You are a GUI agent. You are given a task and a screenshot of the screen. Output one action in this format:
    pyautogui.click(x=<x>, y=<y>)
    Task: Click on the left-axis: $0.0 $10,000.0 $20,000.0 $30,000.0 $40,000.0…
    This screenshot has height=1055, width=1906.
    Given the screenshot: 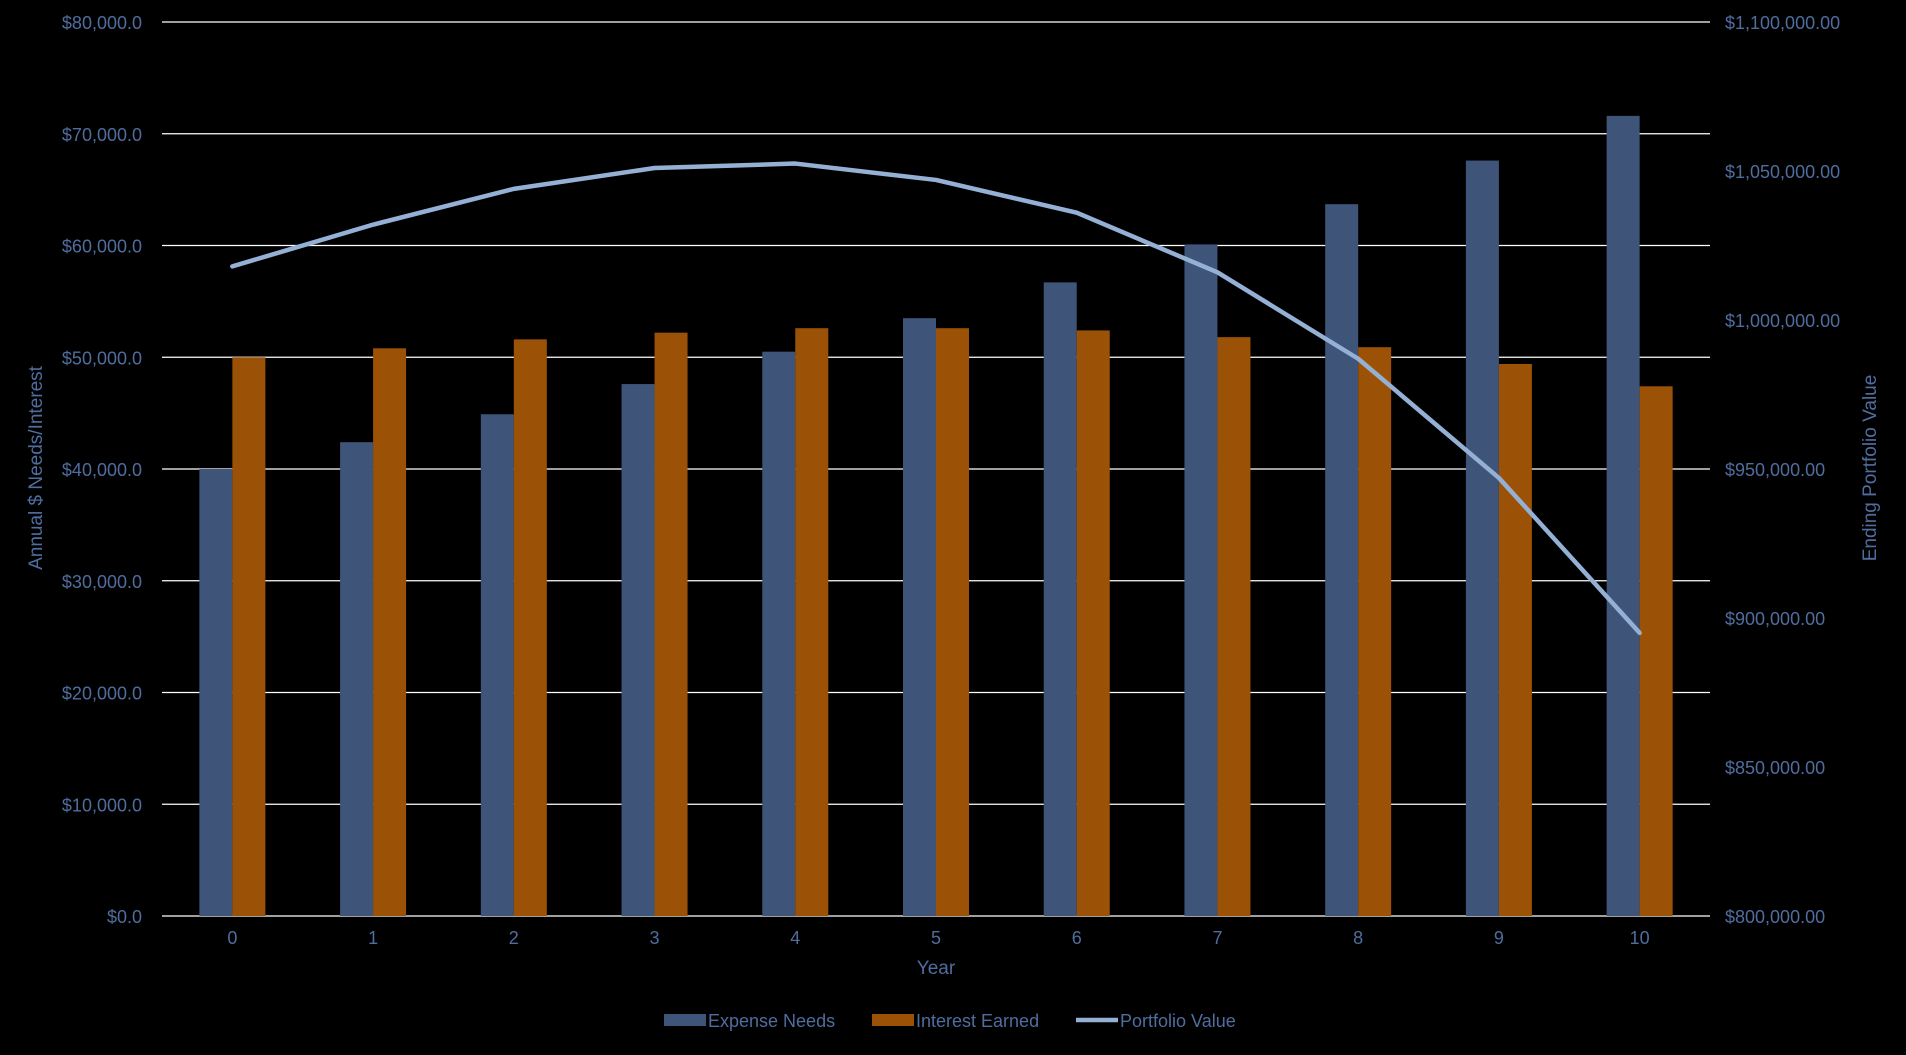 What is the action you would take?
    pyautogui.click(x=102, y=470)
    